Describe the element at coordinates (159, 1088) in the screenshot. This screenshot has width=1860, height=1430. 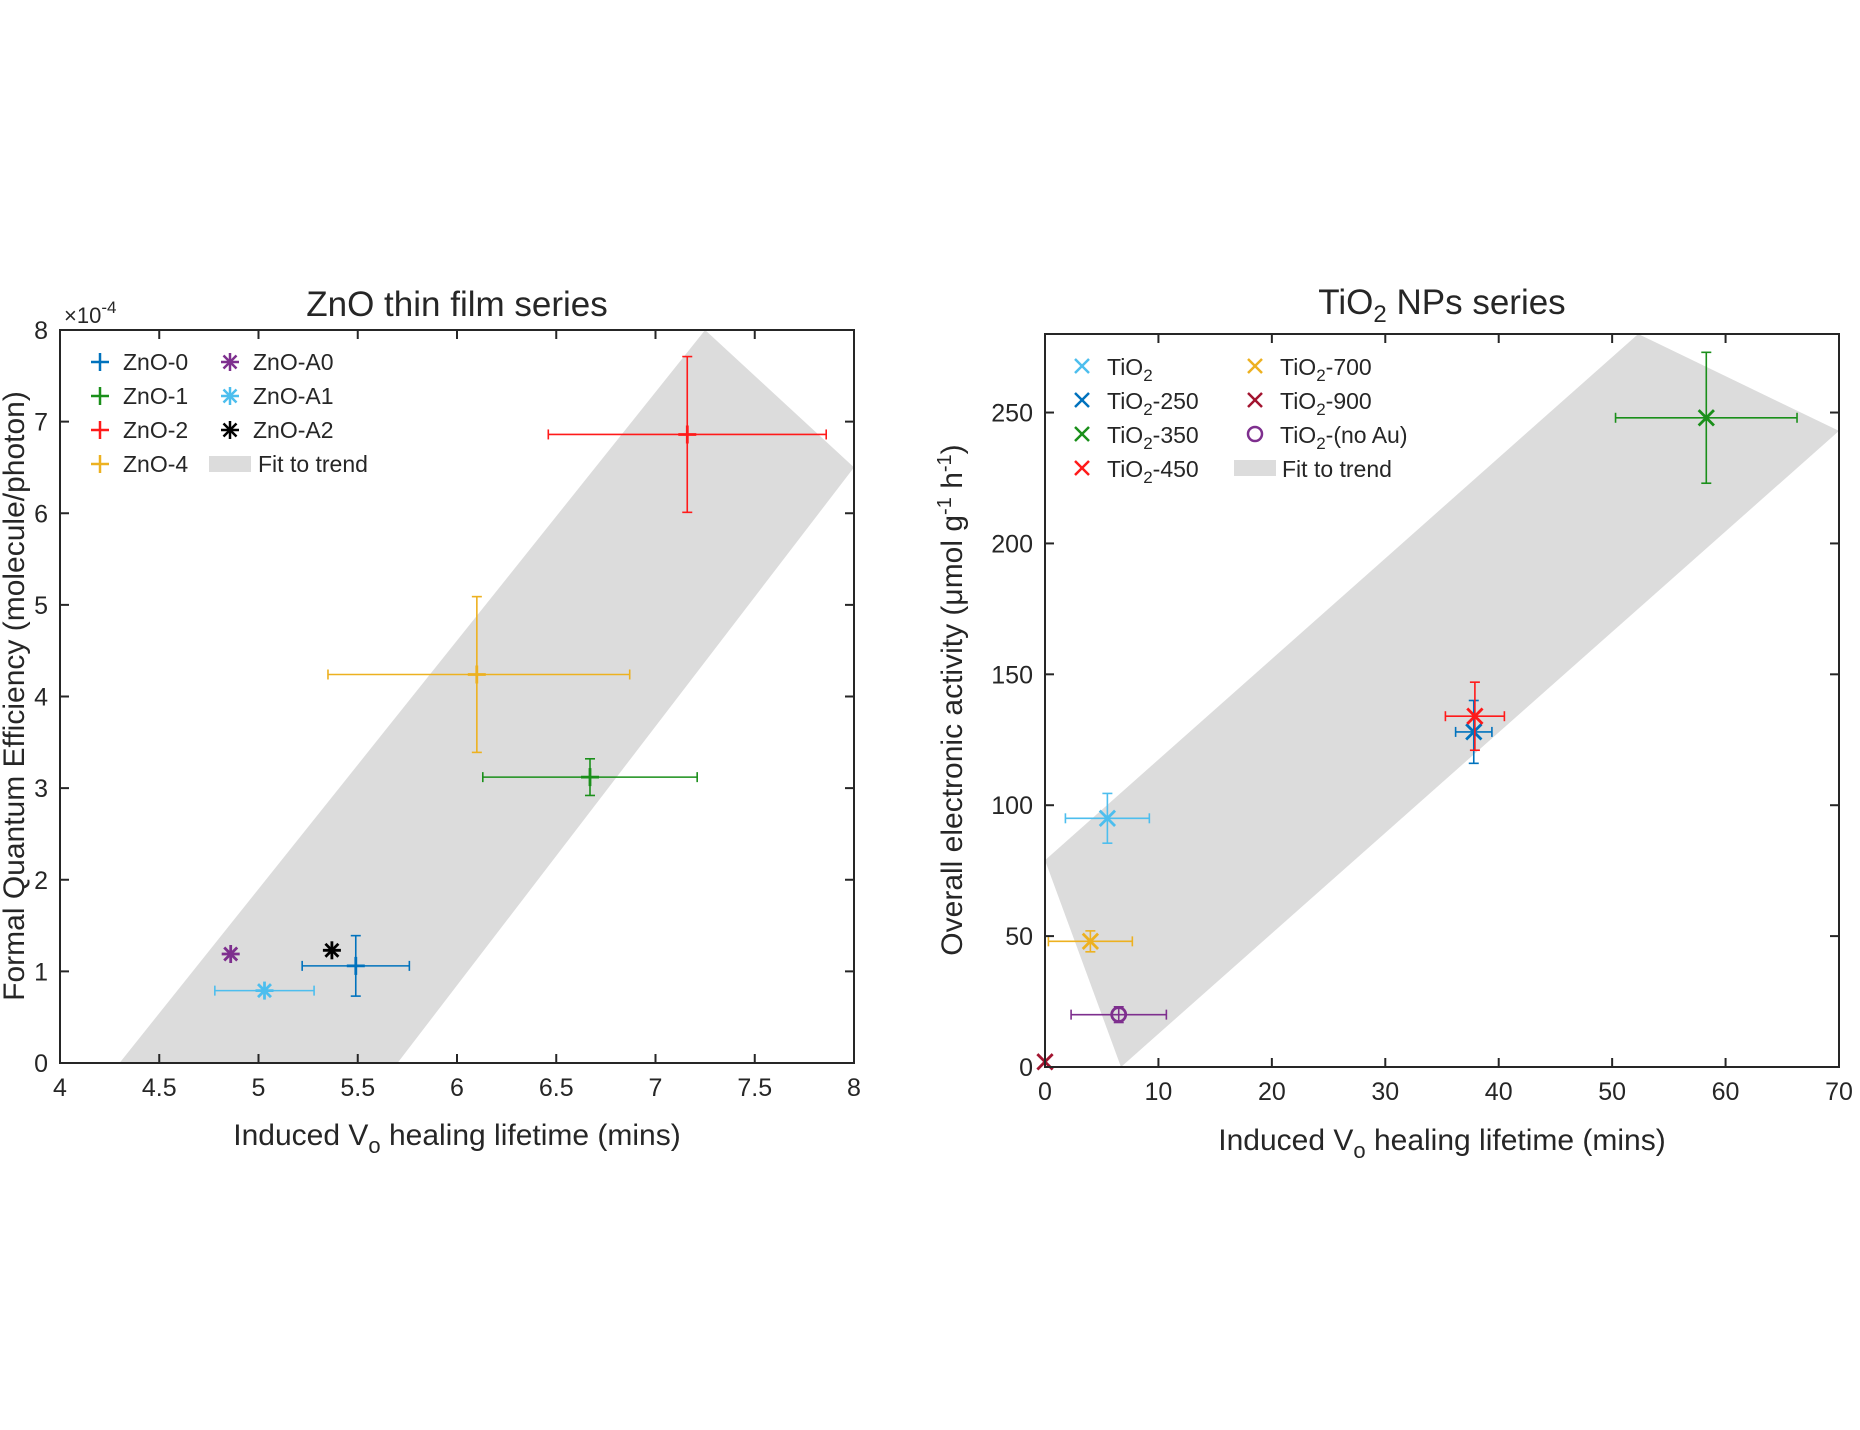
I see `x-tick-label: 4.5` at that location.